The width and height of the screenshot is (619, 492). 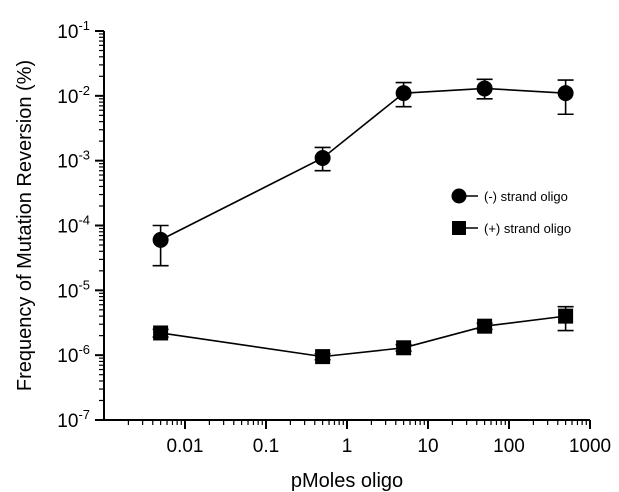 What do you see at coordinates (459, 196) in the screenshot?
I see `legend-marker-circle` at bounding box center [459, 196].